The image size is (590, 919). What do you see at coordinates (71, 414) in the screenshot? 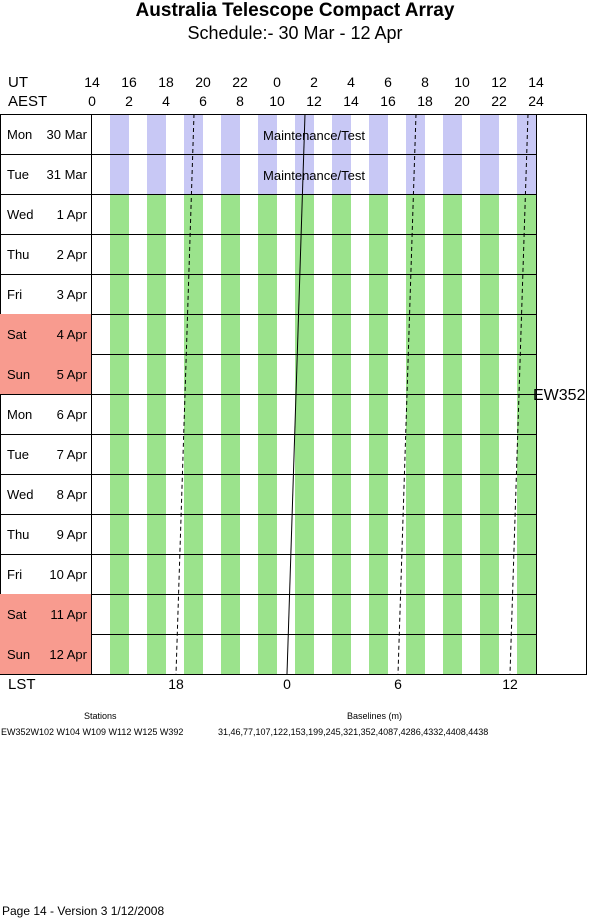
I see `day-date: 6 Apr` at bounding box center [71, 414].